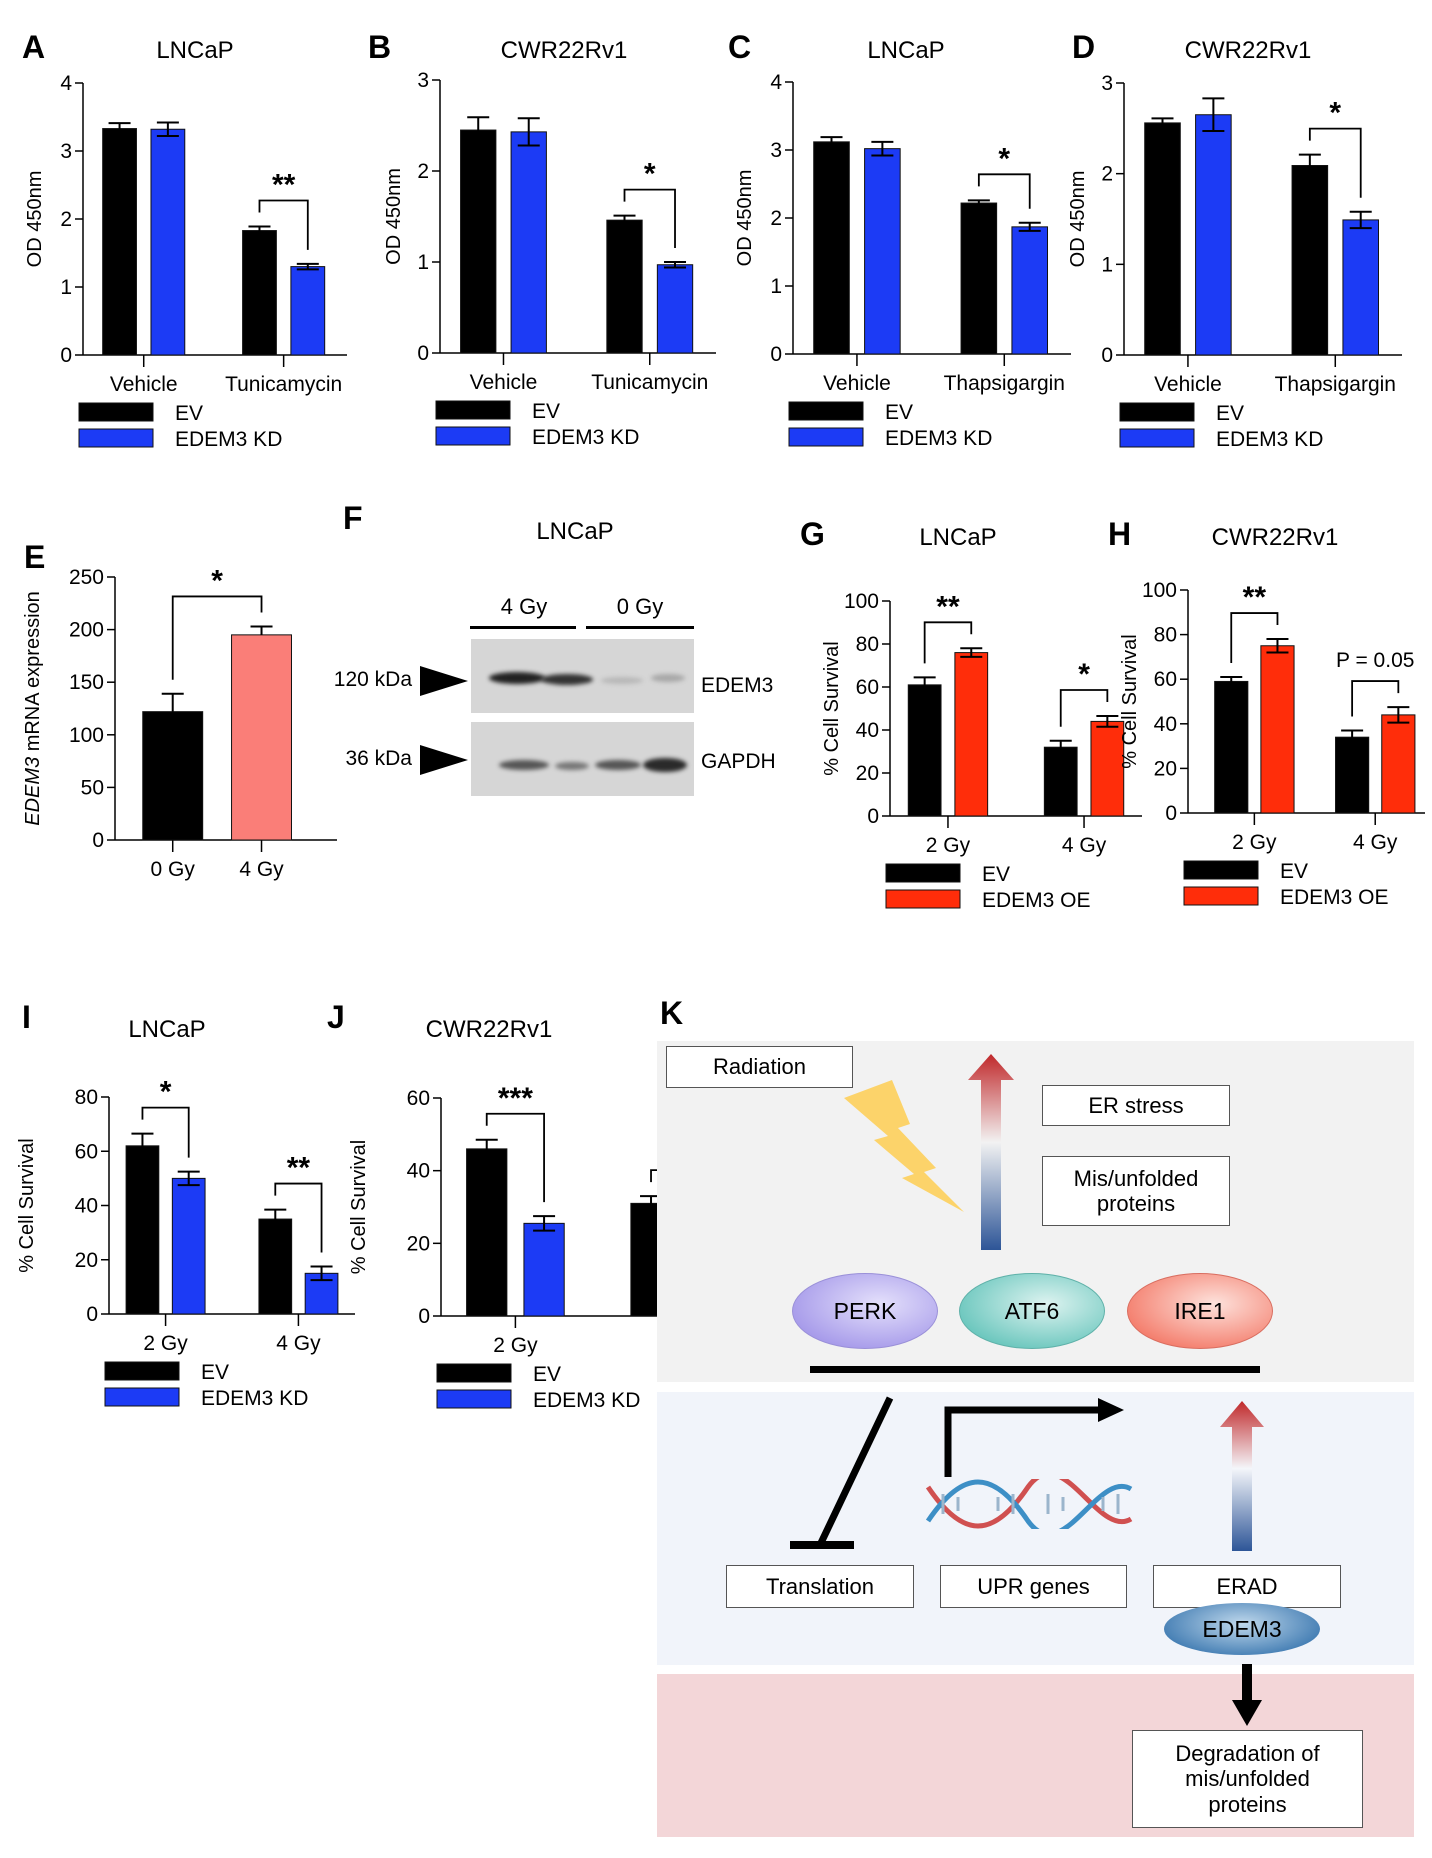 This screenshot has height=1858, width=1432. Describe the element at coordinates (283, 384) in the screenshot. I see `x-tick-label: Tunicamycin` at that location.